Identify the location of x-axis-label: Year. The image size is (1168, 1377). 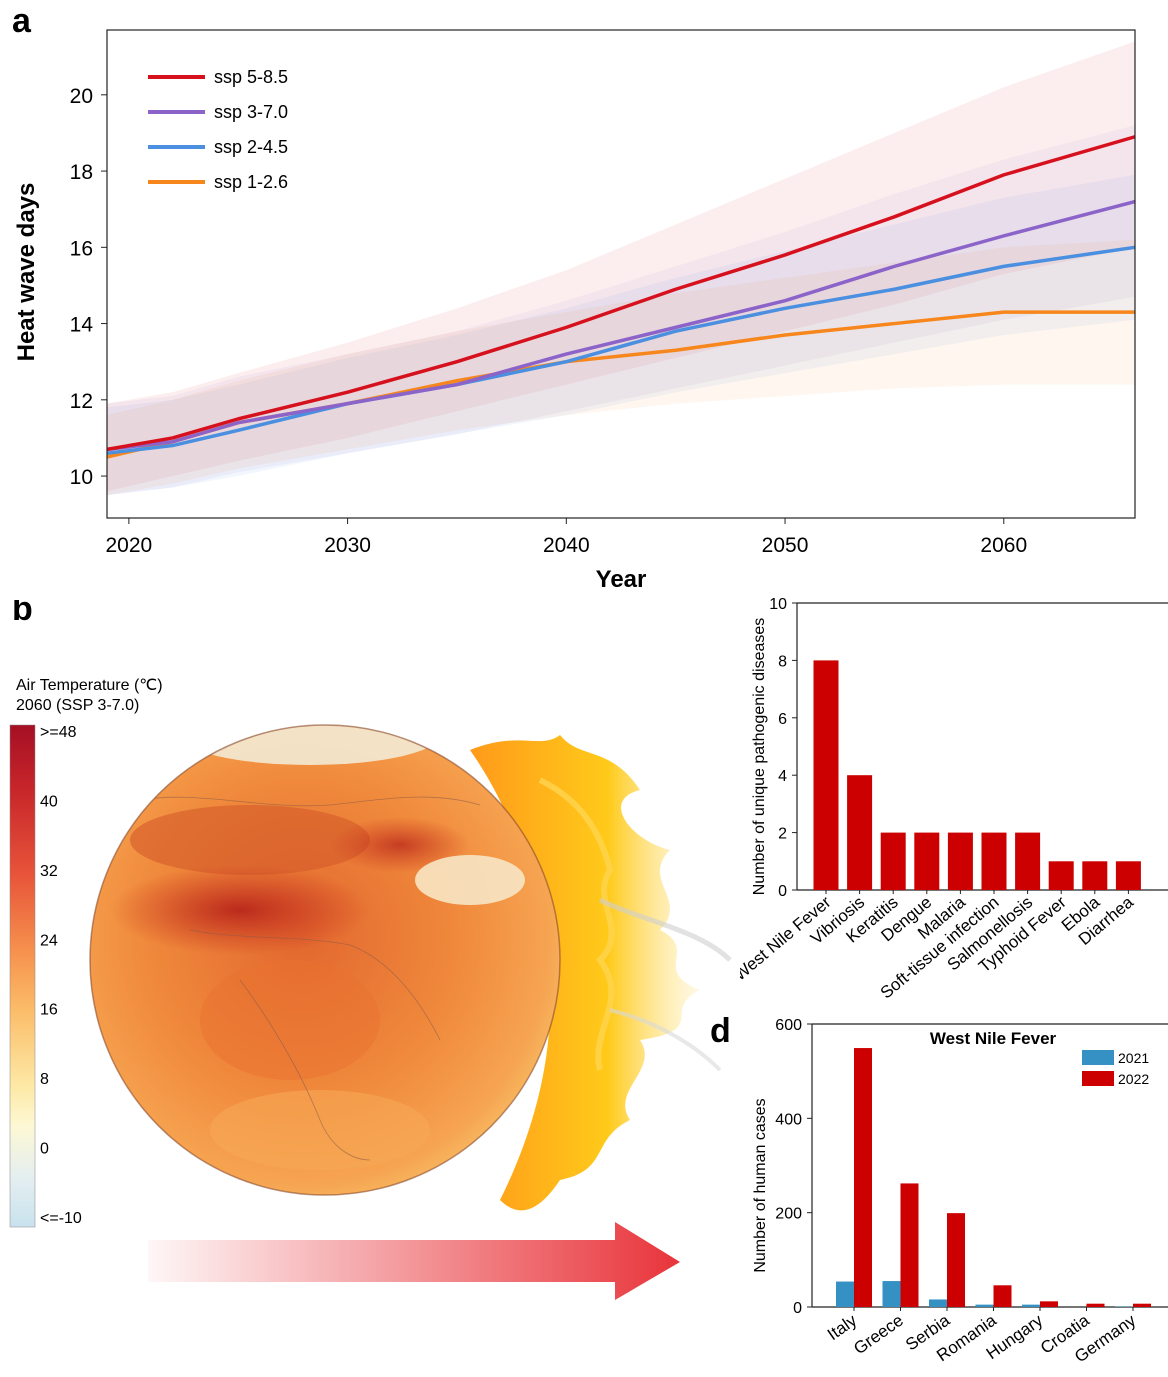
(621, 579).